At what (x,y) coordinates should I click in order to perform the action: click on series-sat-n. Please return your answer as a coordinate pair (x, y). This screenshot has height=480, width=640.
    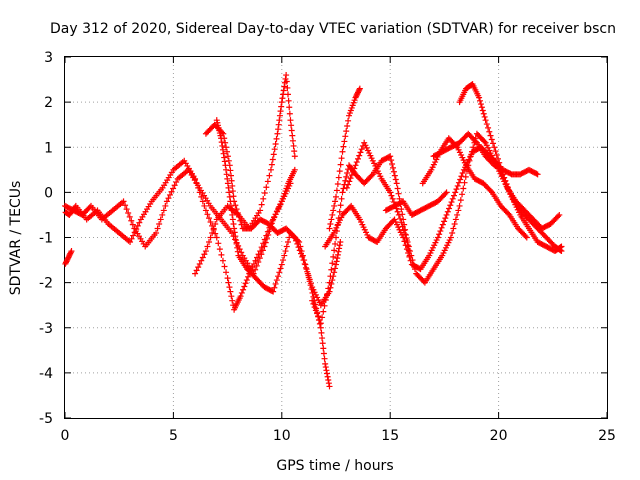
    Looking at the image, I should click on (416, 203).